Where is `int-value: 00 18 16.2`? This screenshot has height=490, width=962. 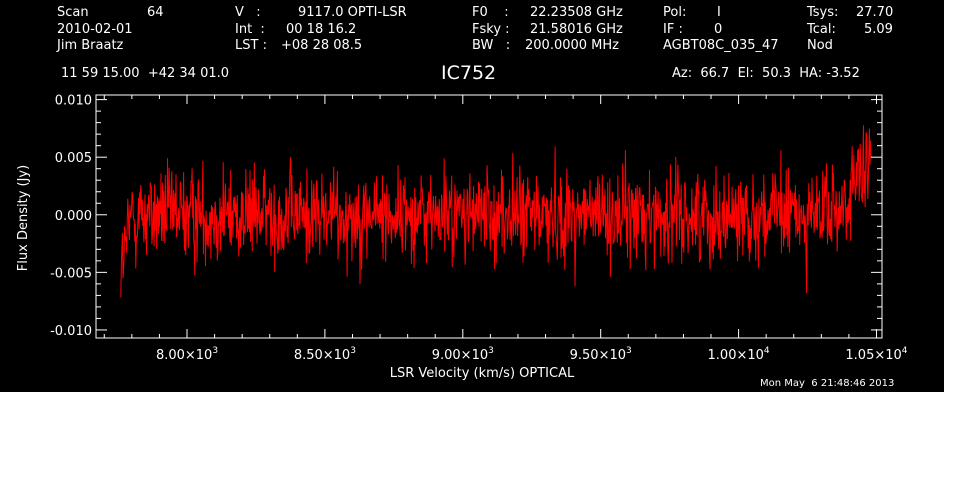 int-value: 00 18 16.2 is located at coordinates (321, 29).